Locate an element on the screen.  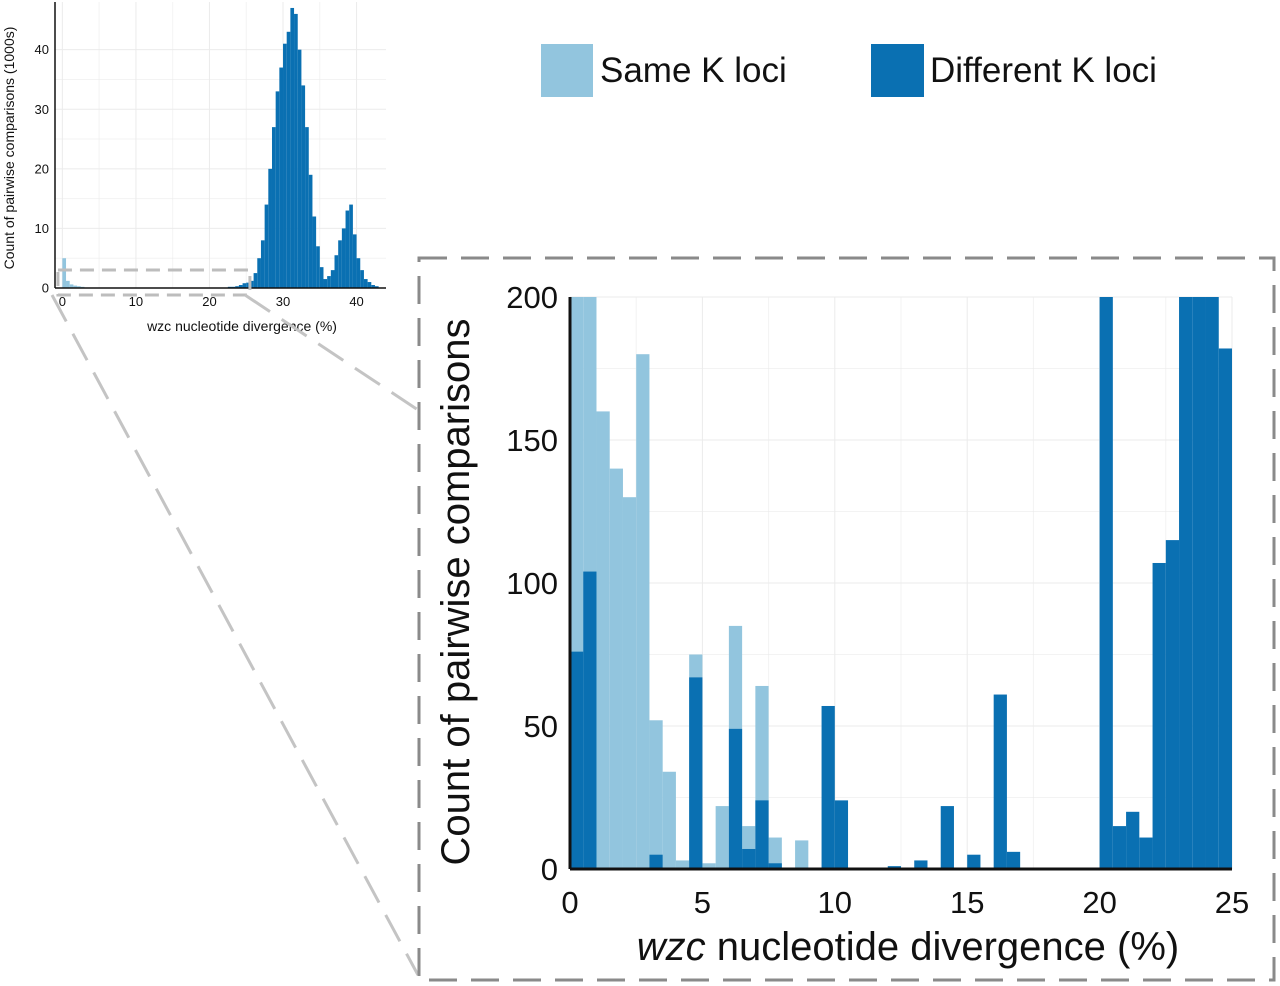
overview-grid is located at coordinates (220, 145).